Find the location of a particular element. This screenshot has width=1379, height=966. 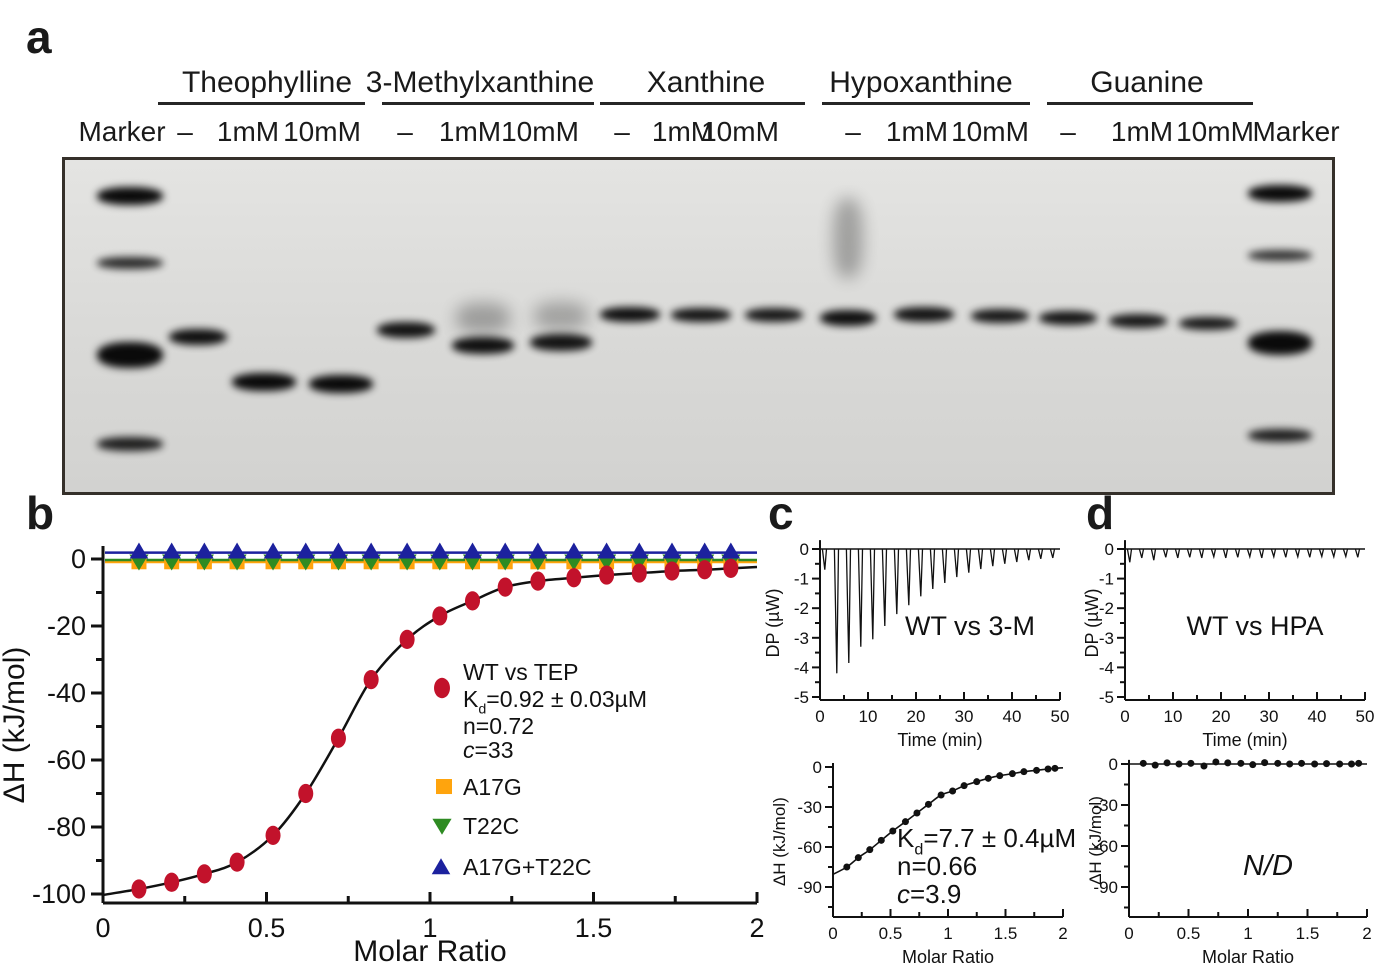

panel-d-label: d is located at coordinates (1100, 513).